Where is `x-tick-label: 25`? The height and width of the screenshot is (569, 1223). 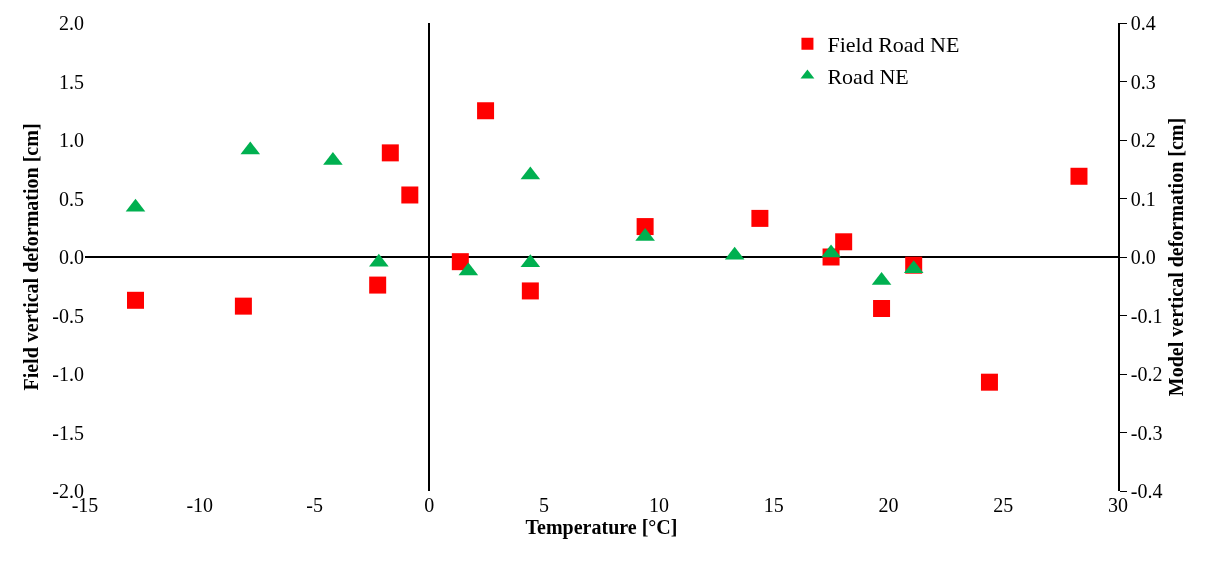
x-tick-label: 25 is located at coordinates (1003, 505).